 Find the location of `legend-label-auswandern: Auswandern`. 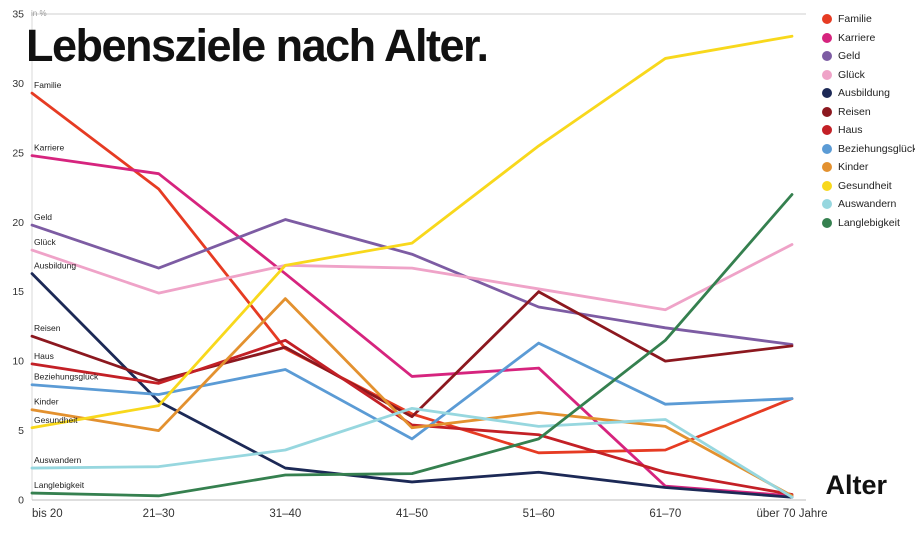

legend-label-auswandern: Auswandern is located at coordinates (867, 204).